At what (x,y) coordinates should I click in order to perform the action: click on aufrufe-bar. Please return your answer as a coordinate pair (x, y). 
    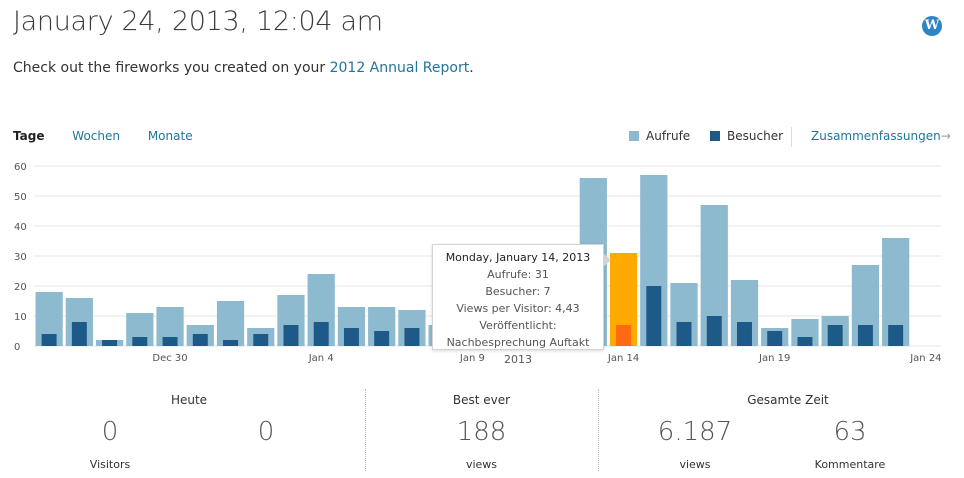
    Looking at the image, I should click on (230, 323).